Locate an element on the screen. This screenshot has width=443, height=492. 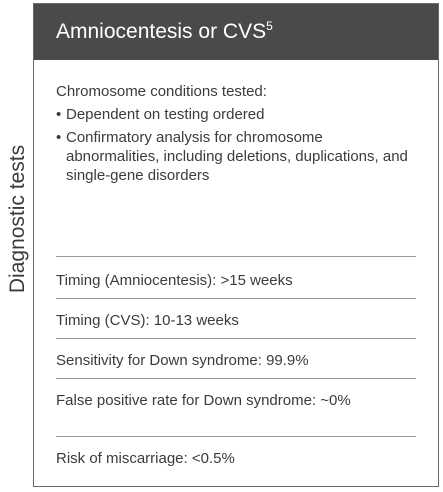
footnote-reference: 5 is located at coordinates (269, 26).